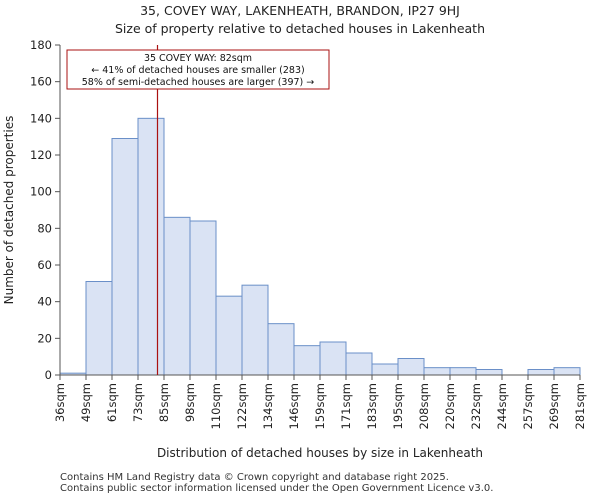 The image size is (600, 500). I want to click on x-tick-label: 146sqm, so click(294, 406).